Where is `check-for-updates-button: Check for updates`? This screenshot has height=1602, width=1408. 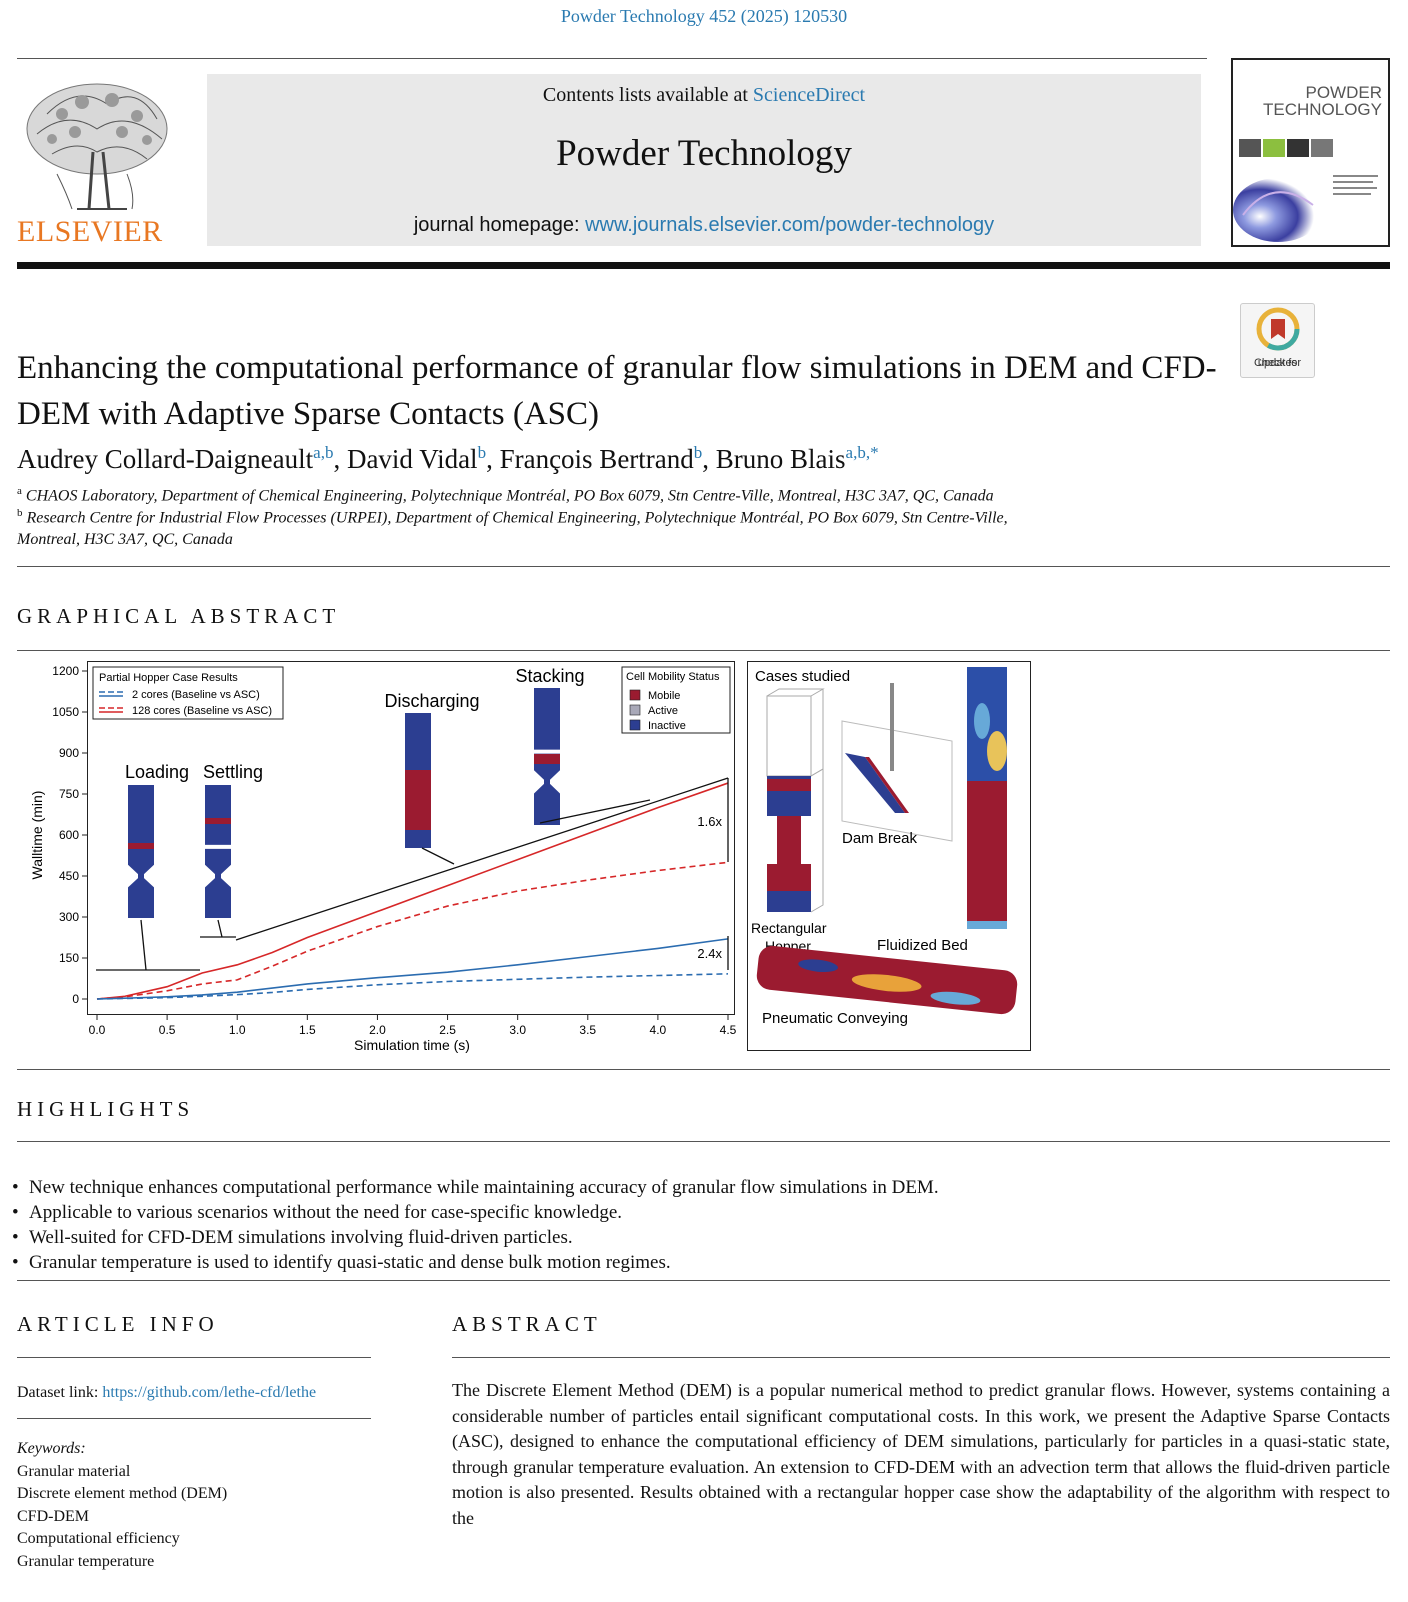
check-for-updates-button: Check for updates is located at coordinates (1277, 340).